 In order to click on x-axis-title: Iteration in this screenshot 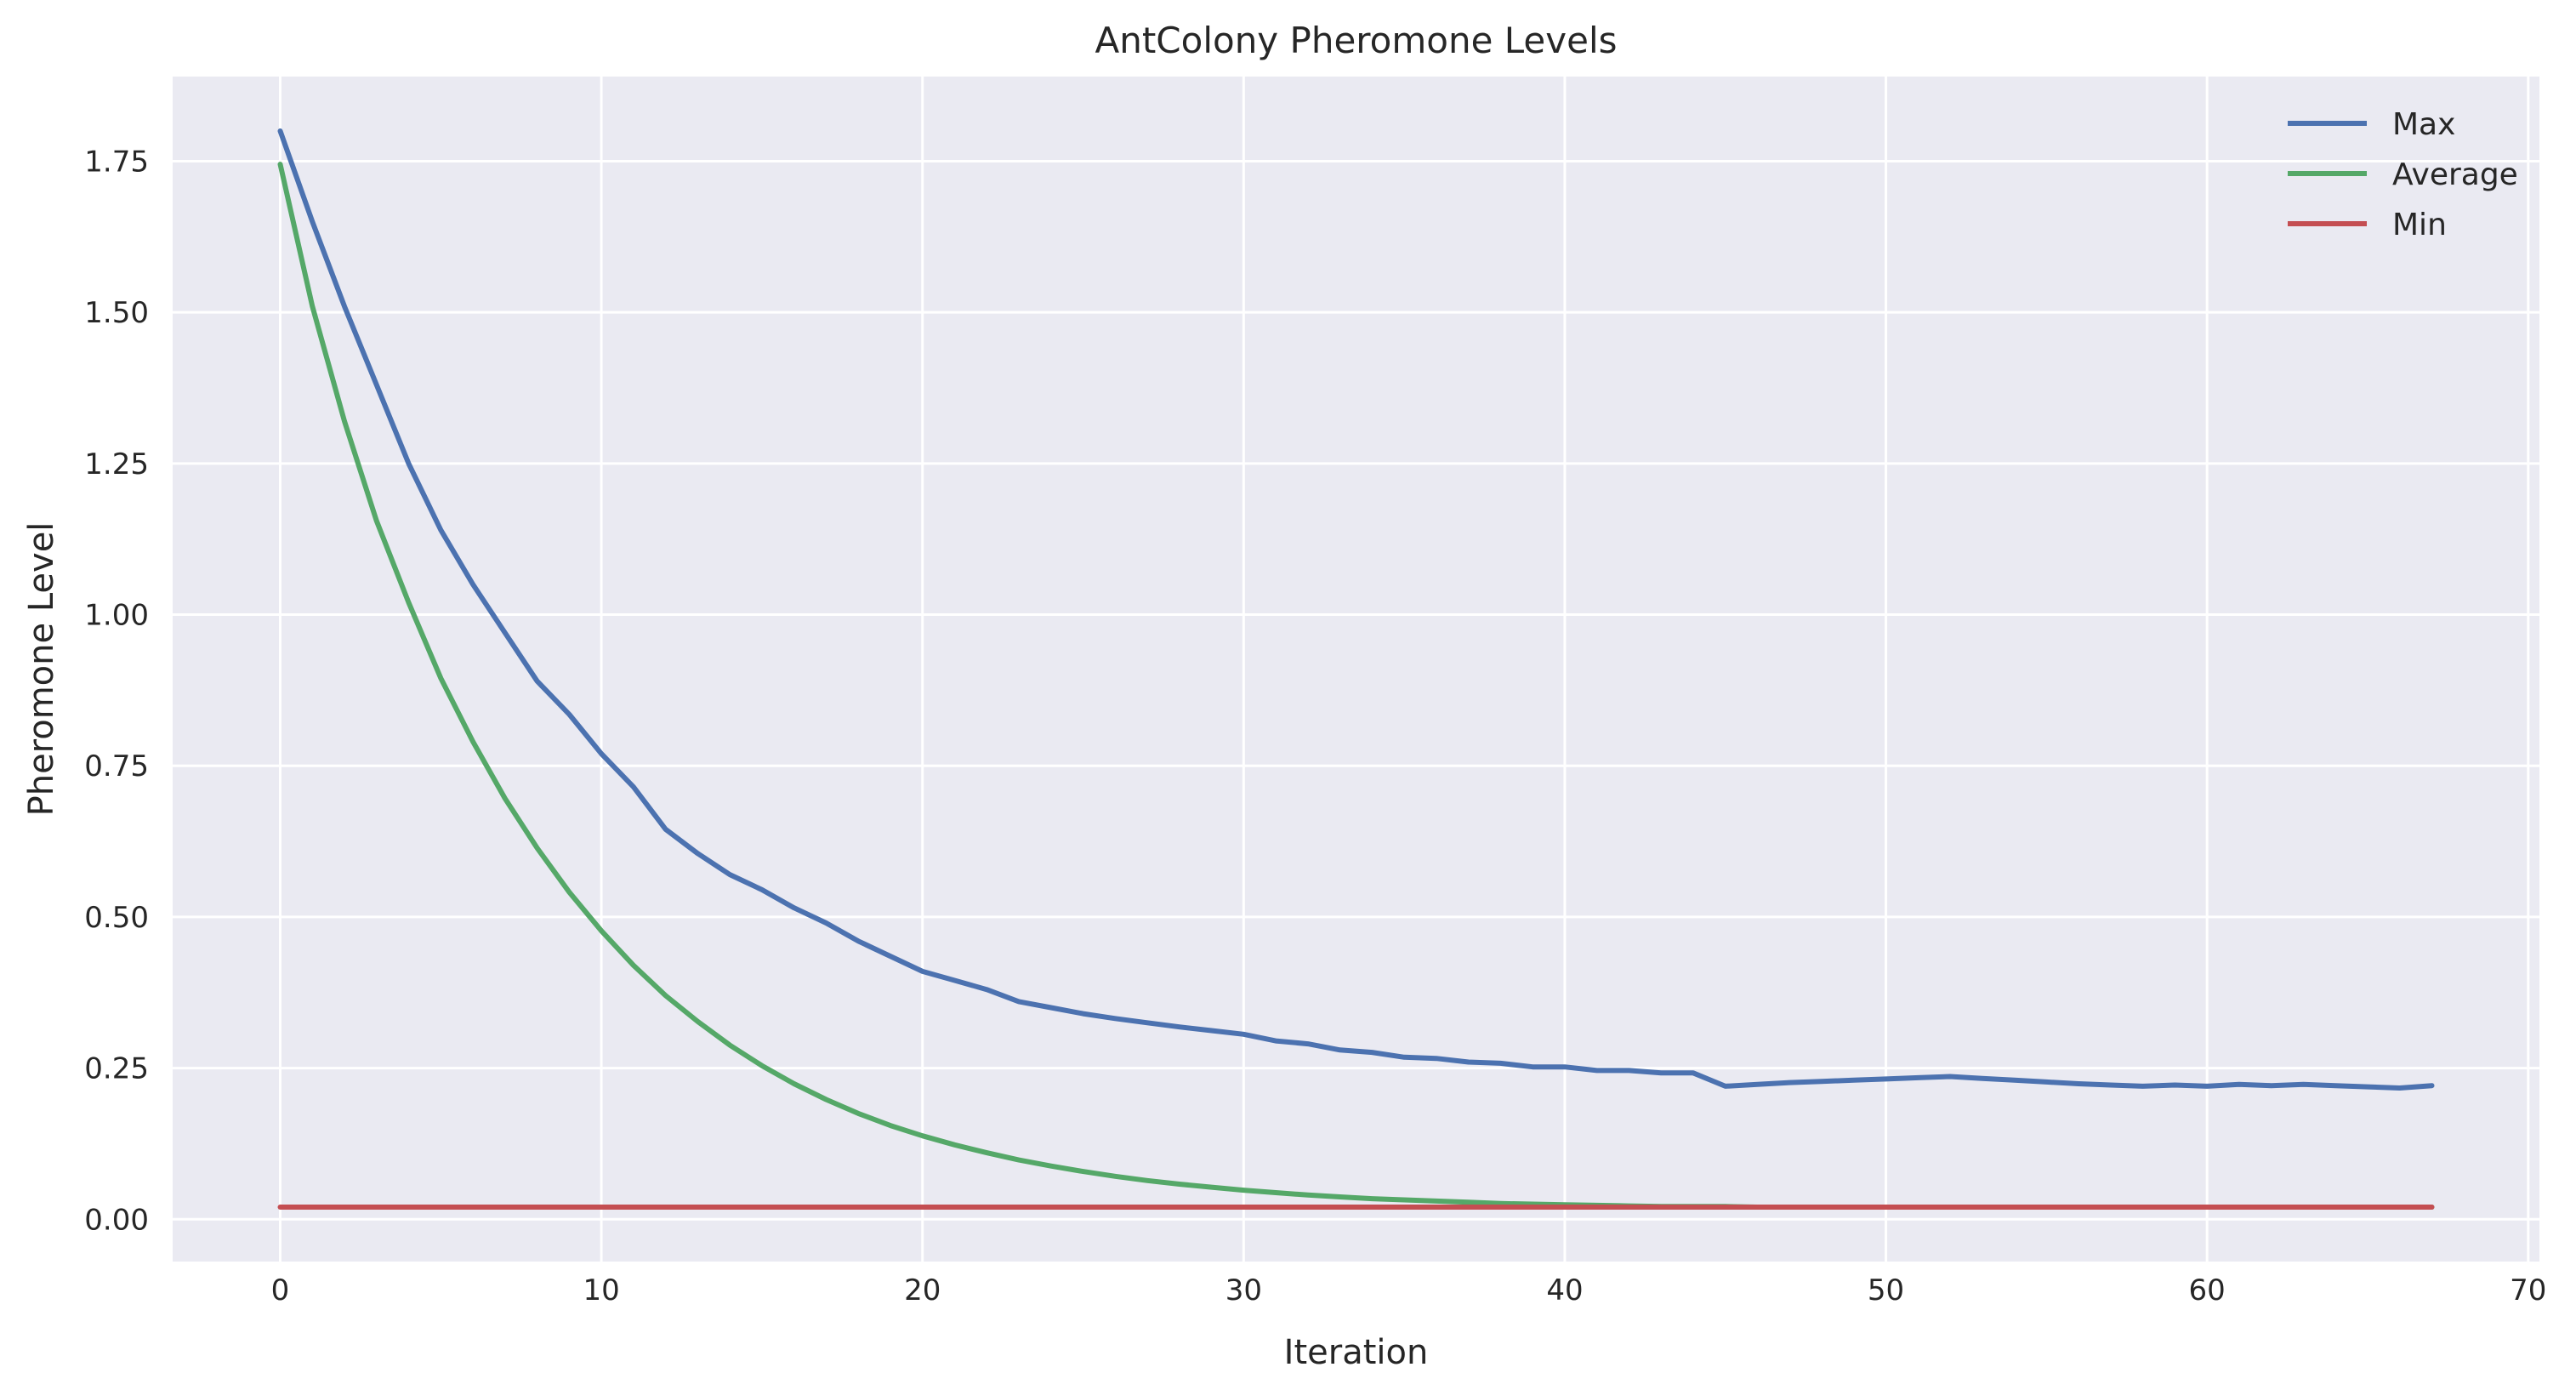, I will do `click(1356, 1353)`.